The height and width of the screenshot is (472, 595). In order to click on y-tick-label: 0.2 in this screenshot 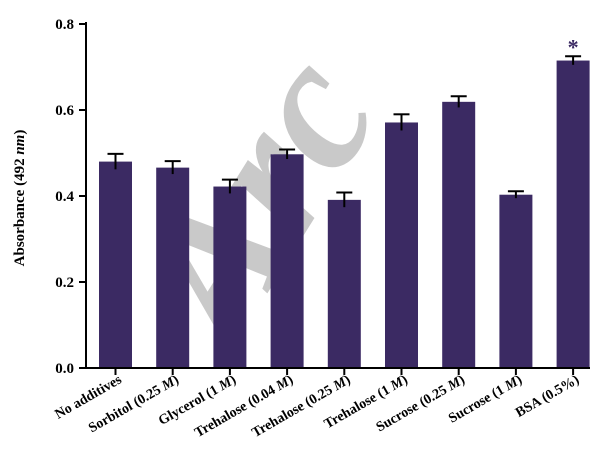, I will do `click(64, 283)`.